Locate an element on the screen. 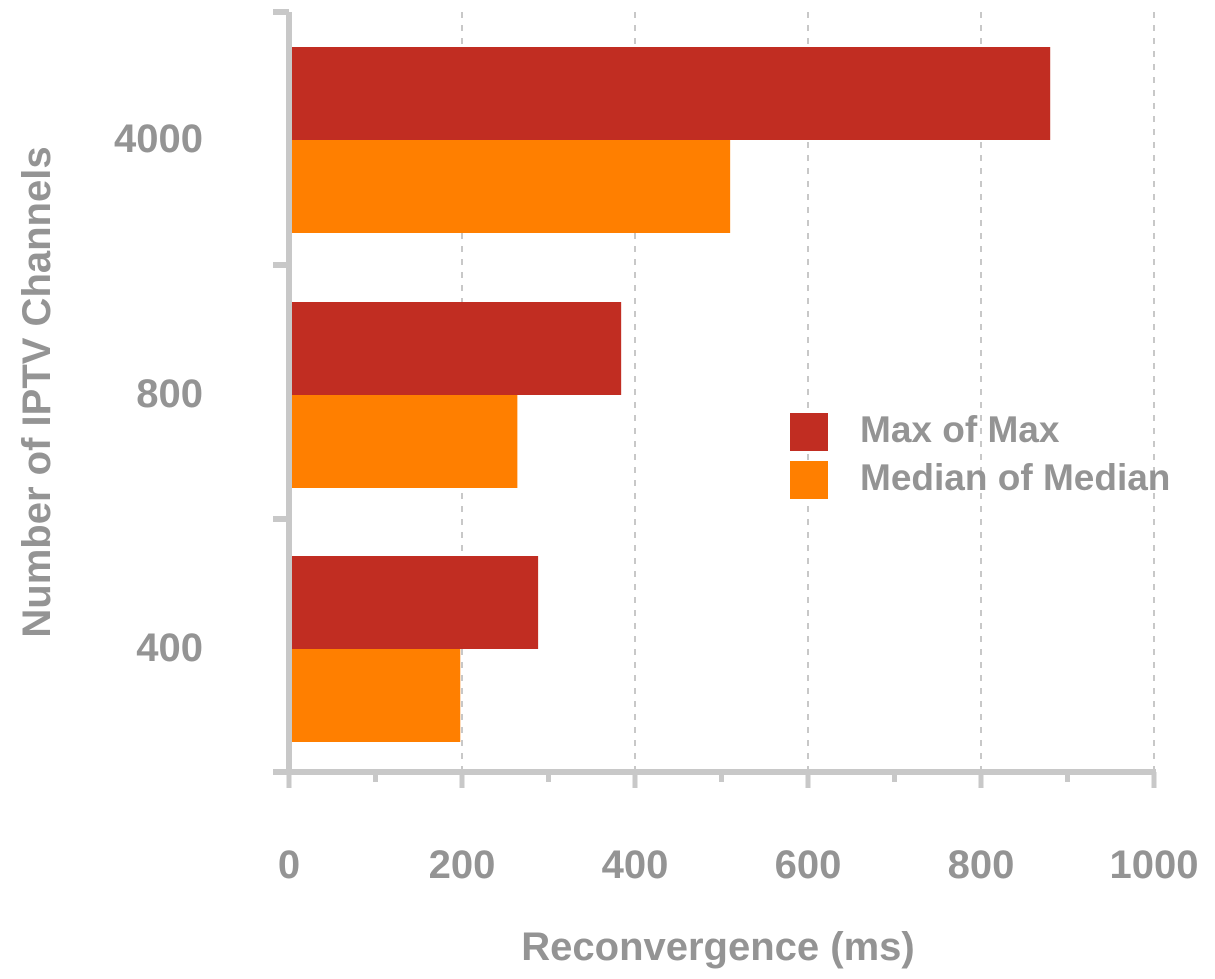 The height and width of the screenshot is (979, 1215). x-tick-labels: 0 200 400 600 800 1000 is located at coordinates (738, 865).